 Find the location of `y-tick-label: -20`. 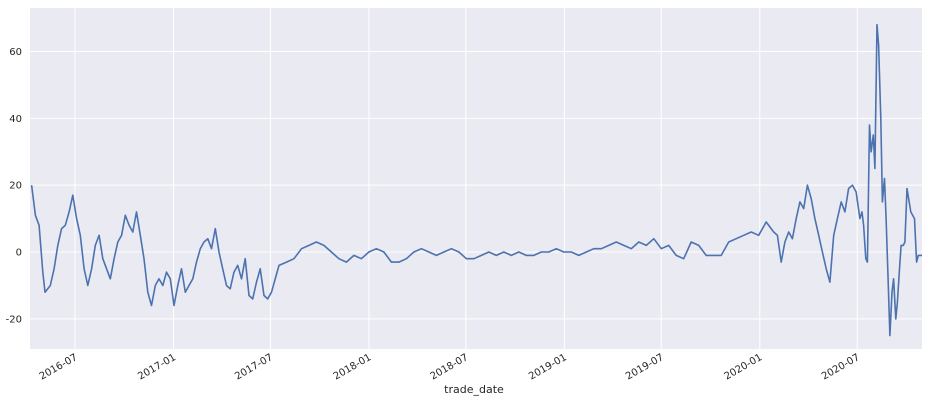

y-tick-label: -20 is located at coordinates (14, 319).